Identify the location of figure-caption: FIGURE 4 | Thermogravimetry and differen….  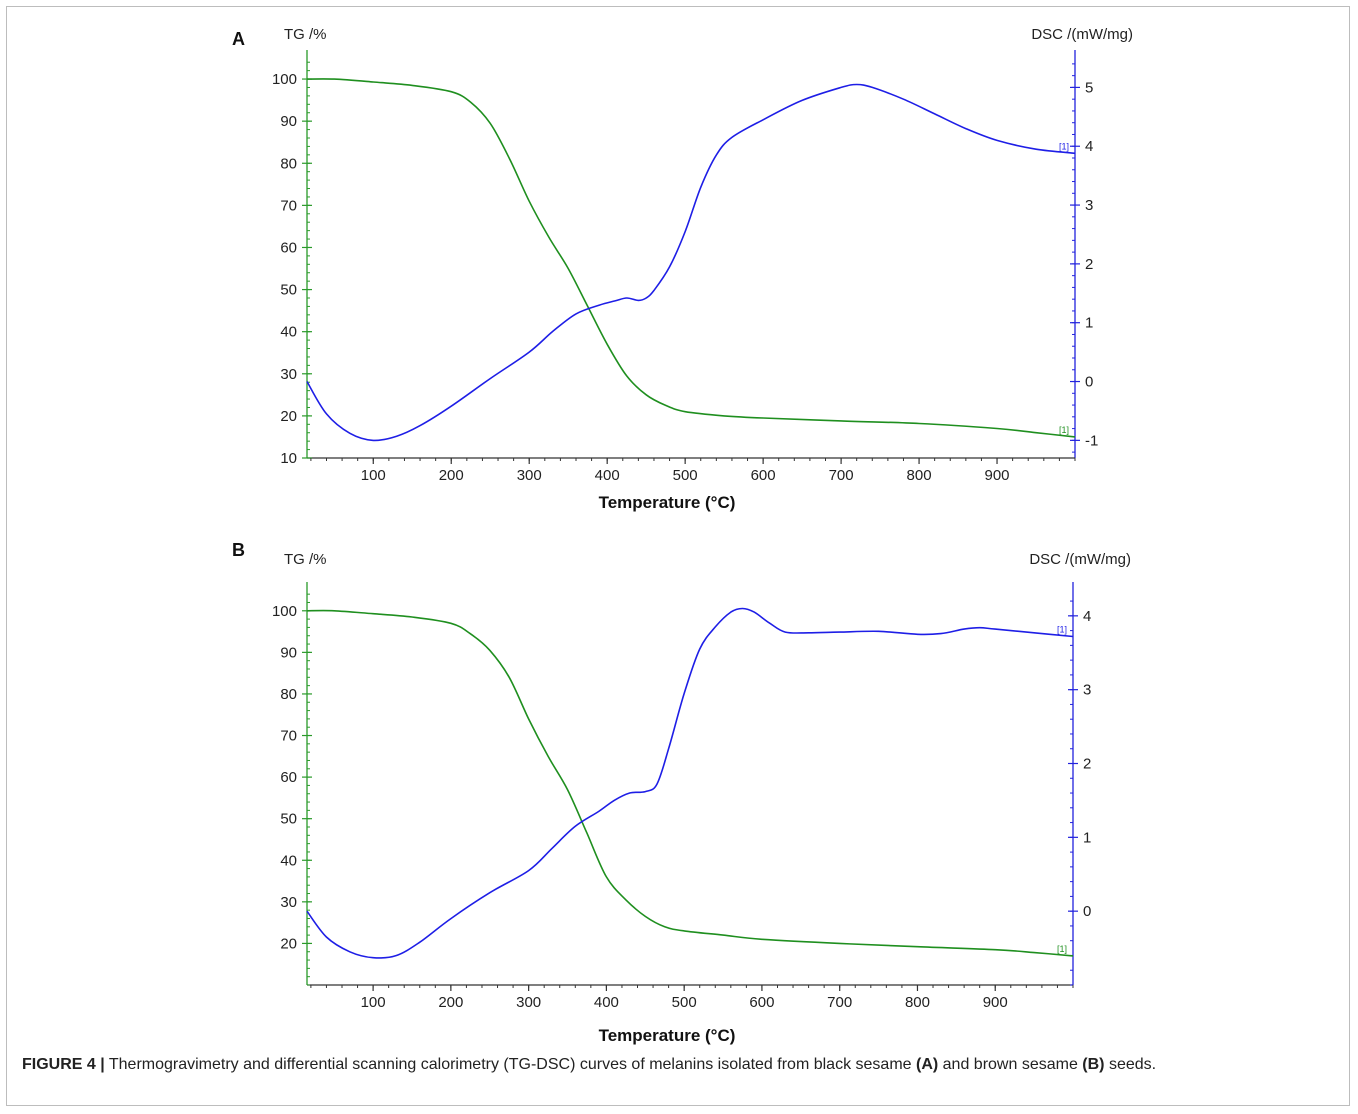
(682, 1065).